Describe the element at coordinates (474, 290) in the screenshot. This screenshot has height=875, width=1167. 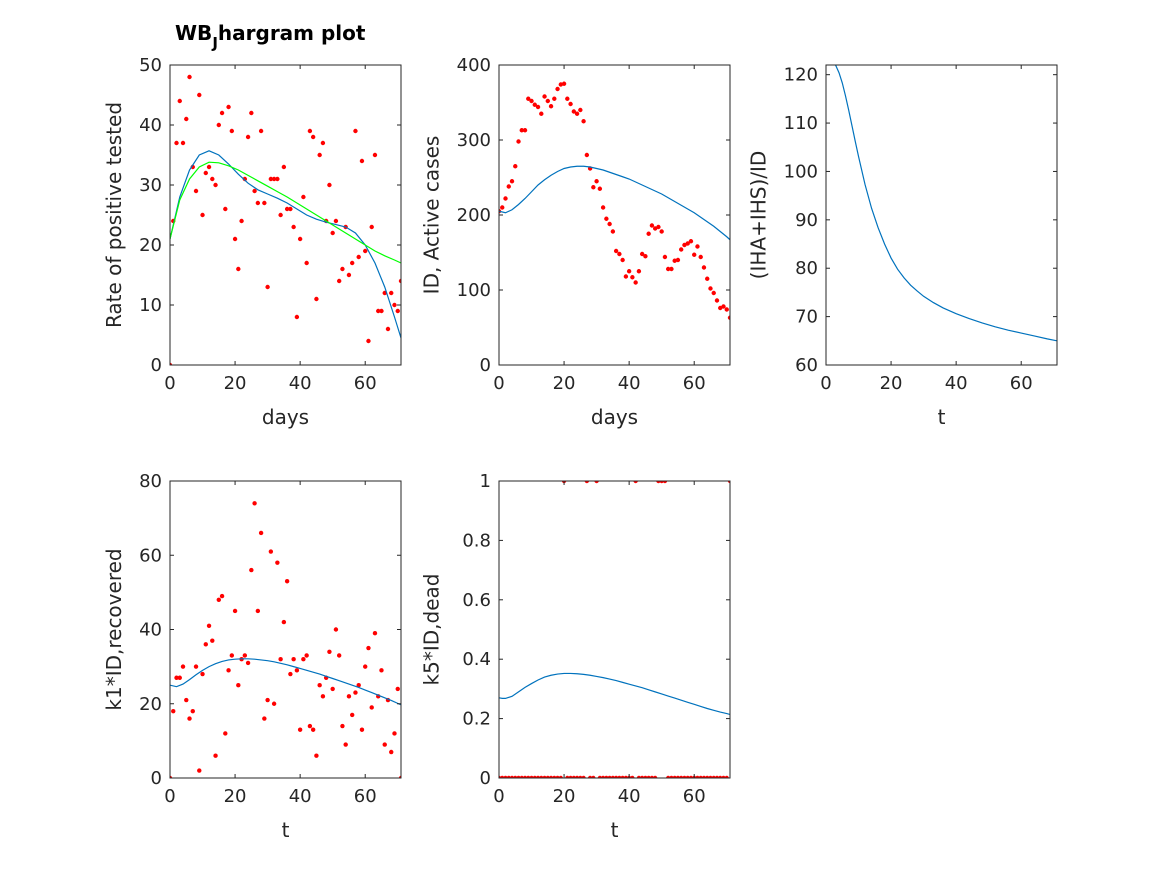
I see `y-tick-label: 100` at that location.